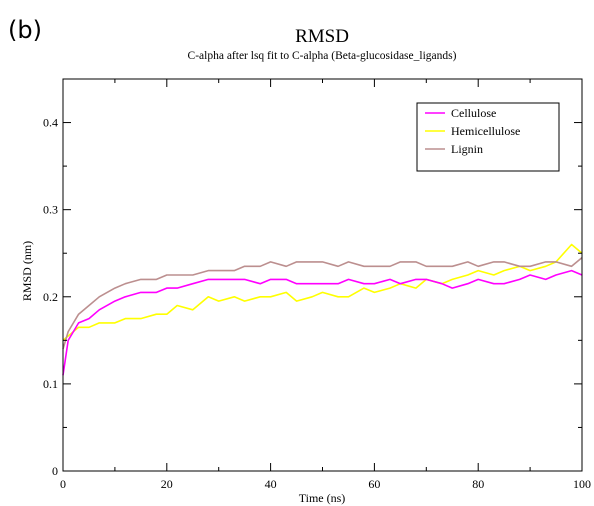 The image size is (594, 506). Describe the element at coordinates (322, 36) in the screenshot. I see `chart-title: RMSD` at that location.